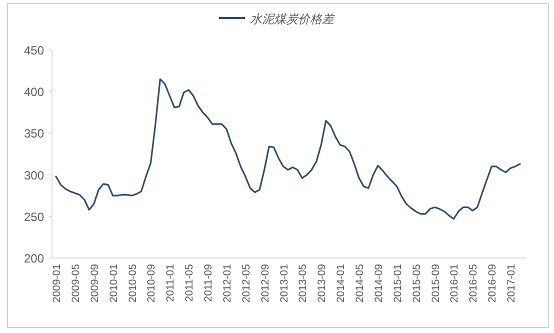  Describe the element at coordinates (34, 175) in the screenshot. I see `y-tick-label: 300` at that location.